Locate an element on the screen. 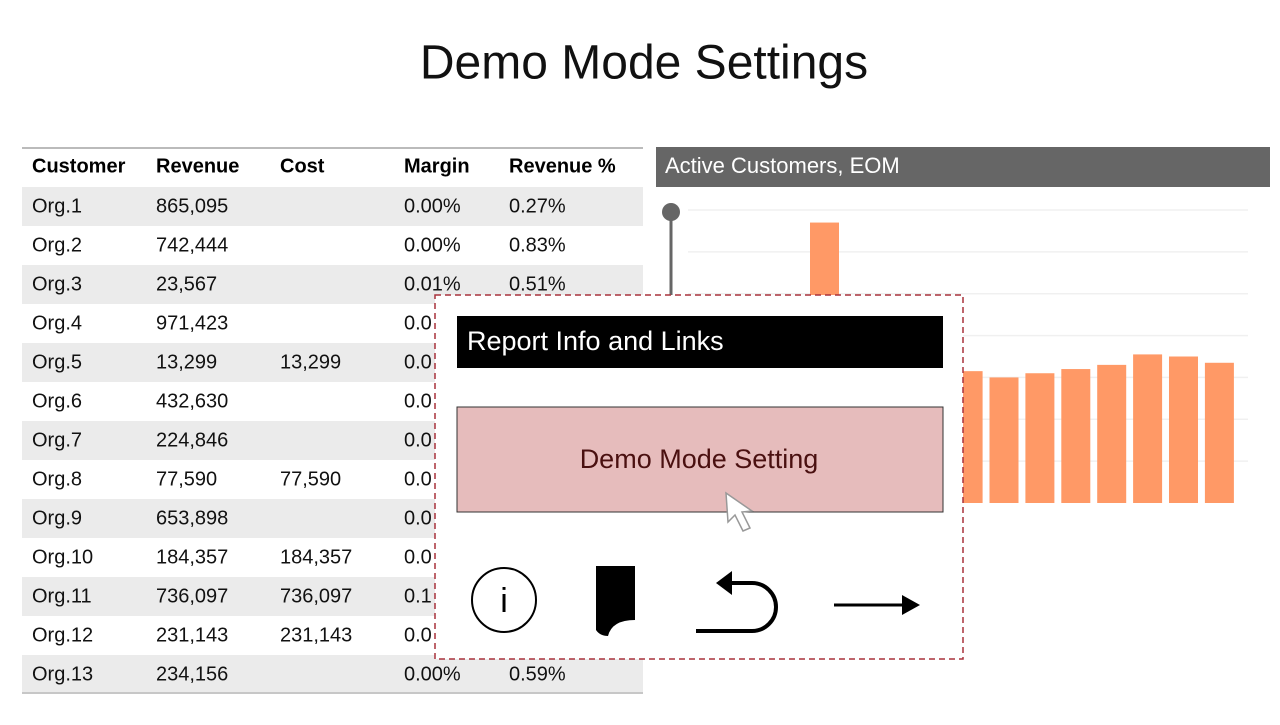 This screenshot has height=725, width=1280. mouse-cursor is located at coordinates (740, 511).